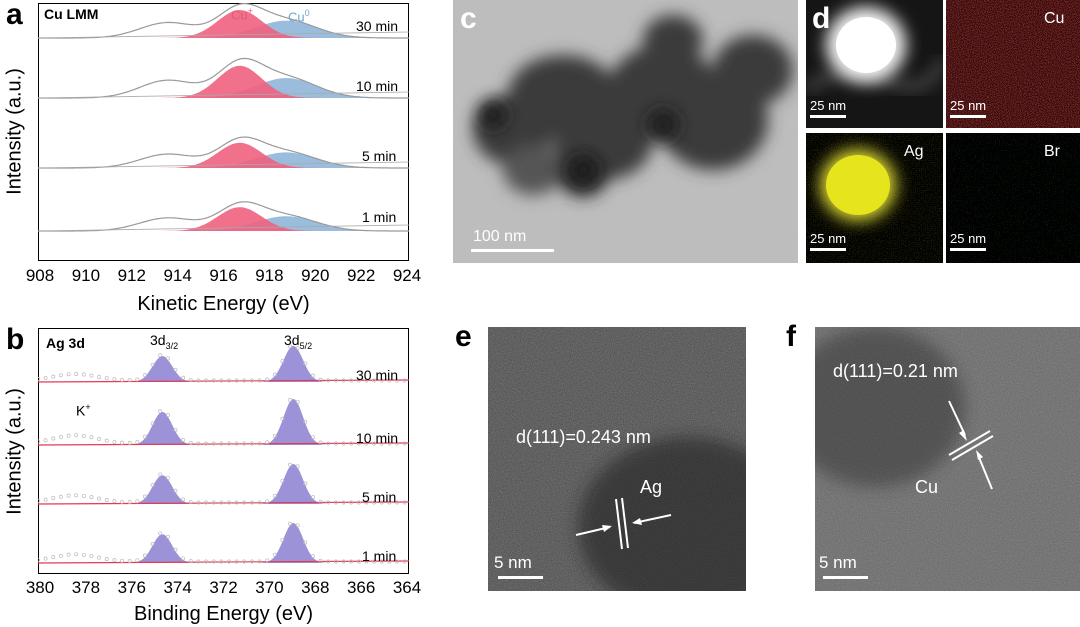 The width and height of the screenshot is (1080, 627). What do you see at coordinates (583, 437) in the screenshot?
I see `lattice-spacing-e: d(111)=0.243 nm` at bounding box center [583, 437].